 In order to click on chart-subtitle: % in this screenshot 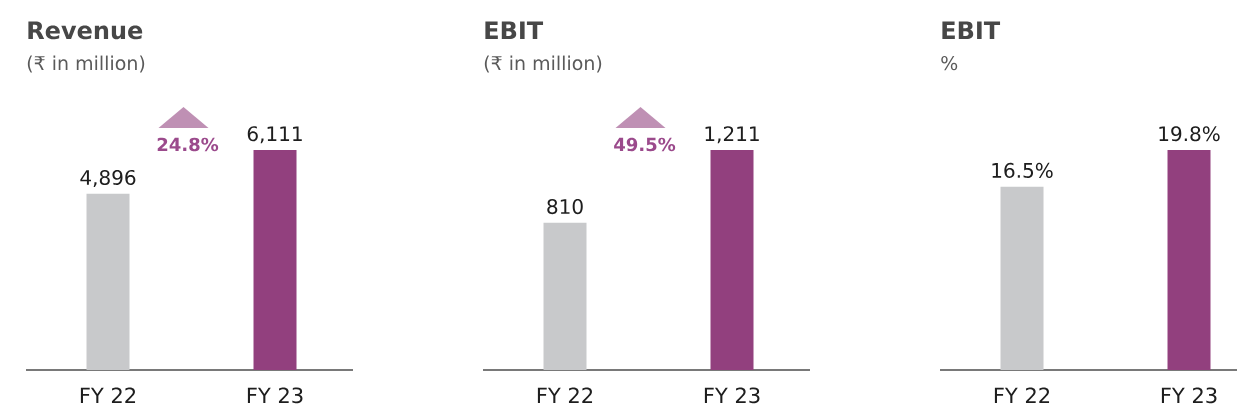, I will do `click(949, 63)`.